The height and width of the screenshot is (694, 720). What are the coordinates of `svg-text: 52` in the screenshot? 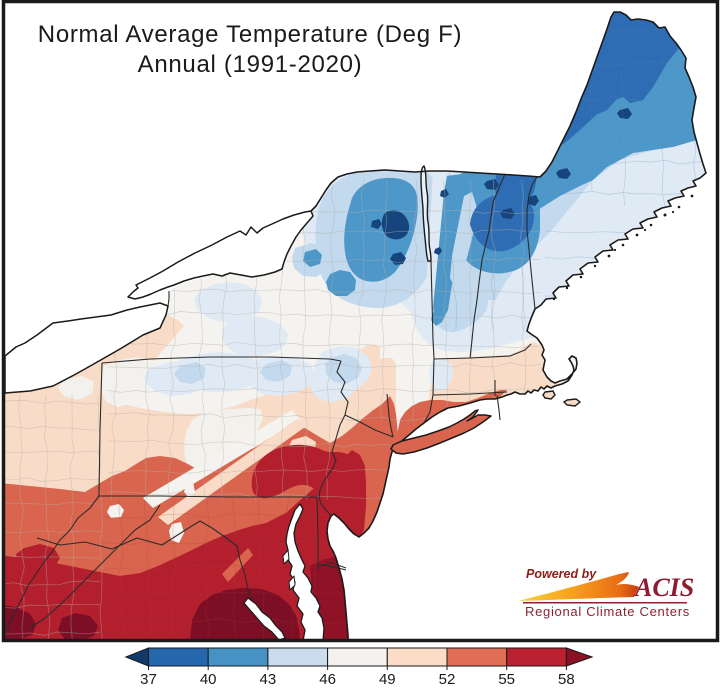 It's located at (447, 679).